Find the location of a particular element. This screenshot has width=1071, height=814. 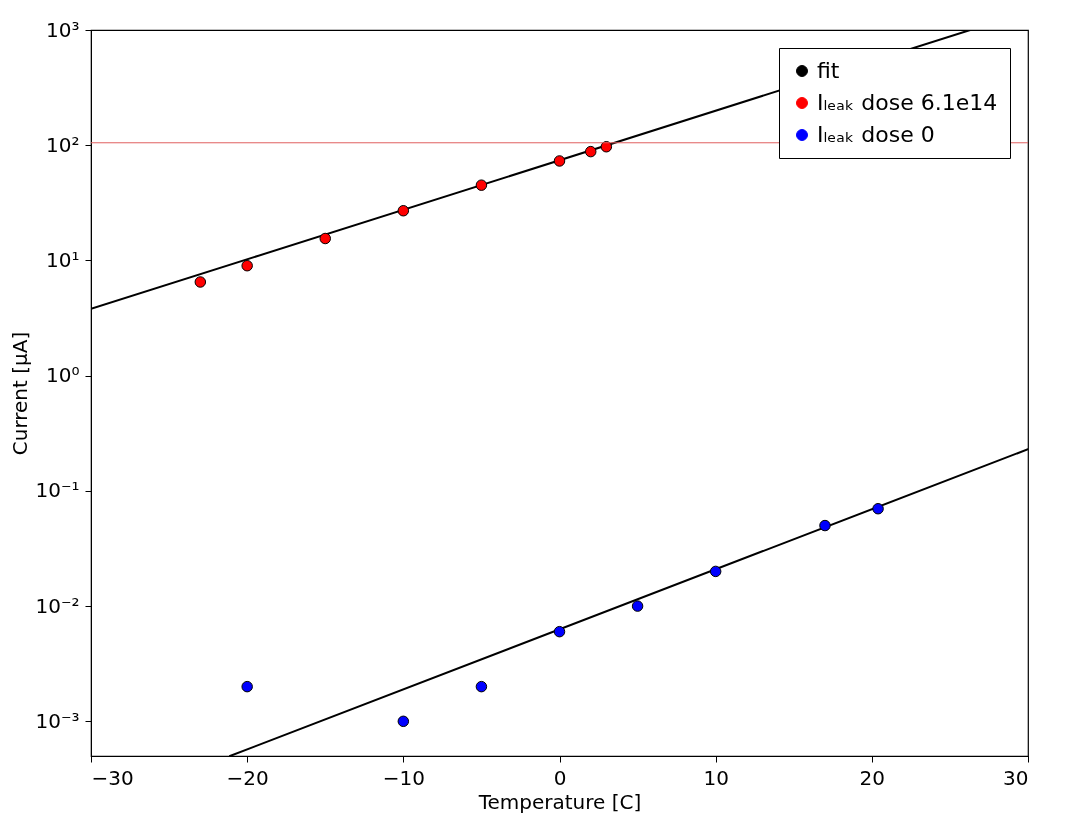

x-tick-label: −10 is located at coordinates (403, 777).